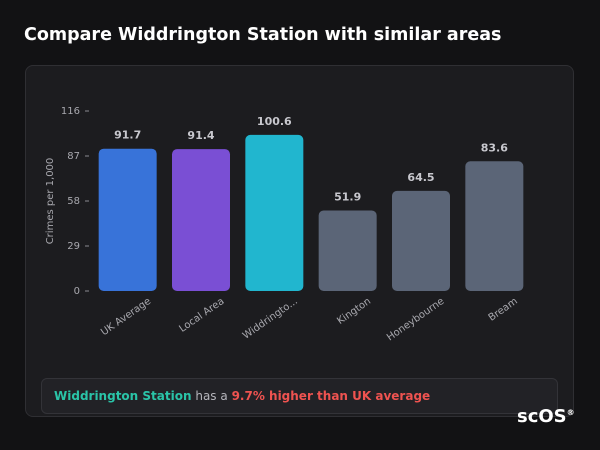 Image resolution: width=600 pixels, height=450 pixels. I want to click on y-axis-label: Crimes per 1,000, so click(50, 201).